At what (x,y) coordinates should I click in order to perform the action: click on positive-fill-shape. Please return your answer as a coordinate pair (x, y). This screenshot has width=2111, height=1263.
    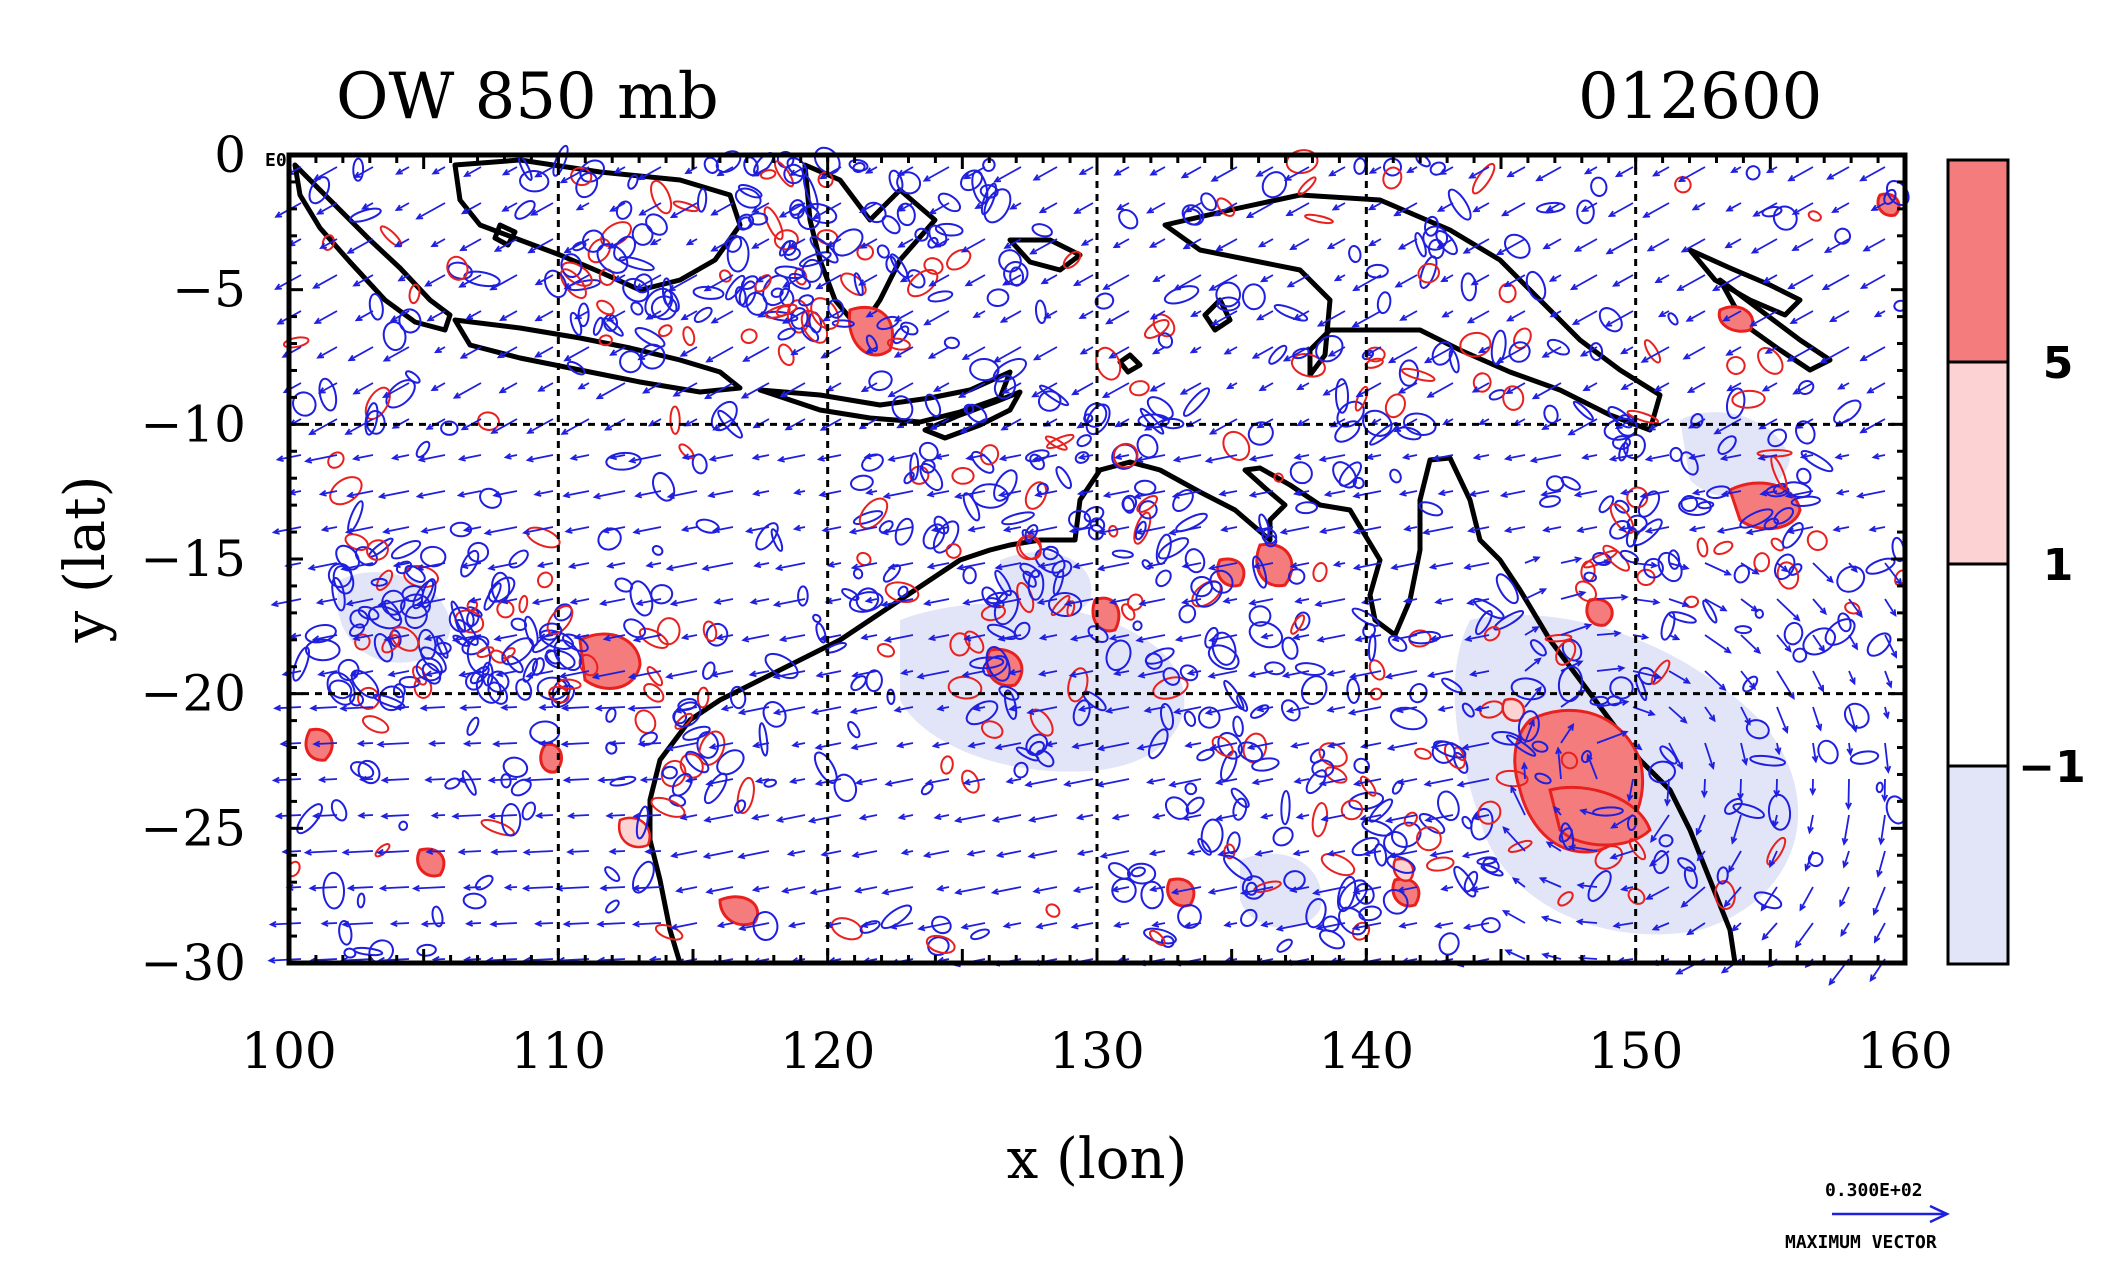
    Looking at the image, I should click on (1231, 572).